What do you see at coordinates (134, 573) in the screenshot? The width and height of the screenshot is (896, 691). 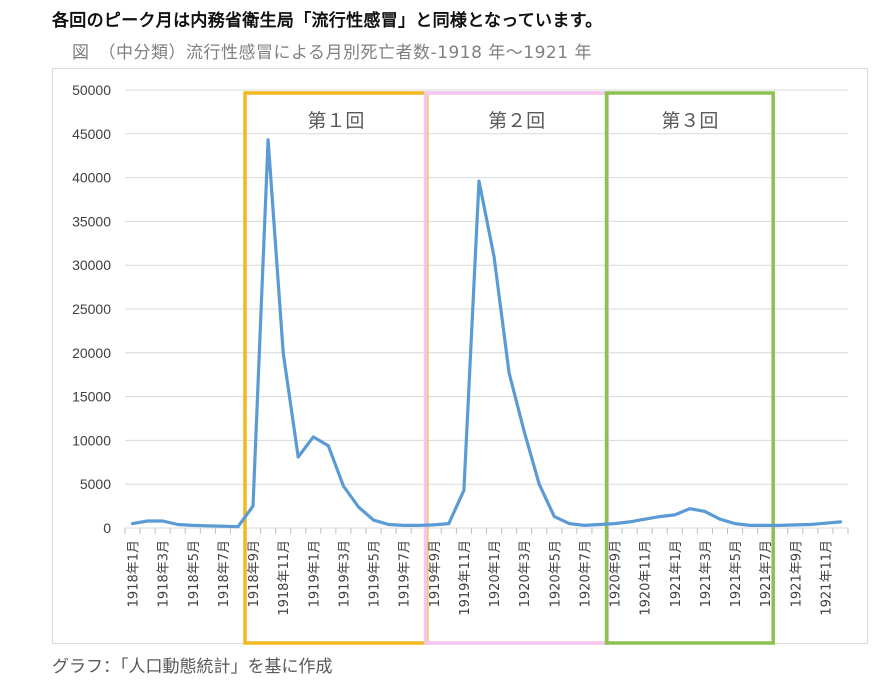 I see `x-tick-label: 1918年1月` at bounding box center [134, 573].